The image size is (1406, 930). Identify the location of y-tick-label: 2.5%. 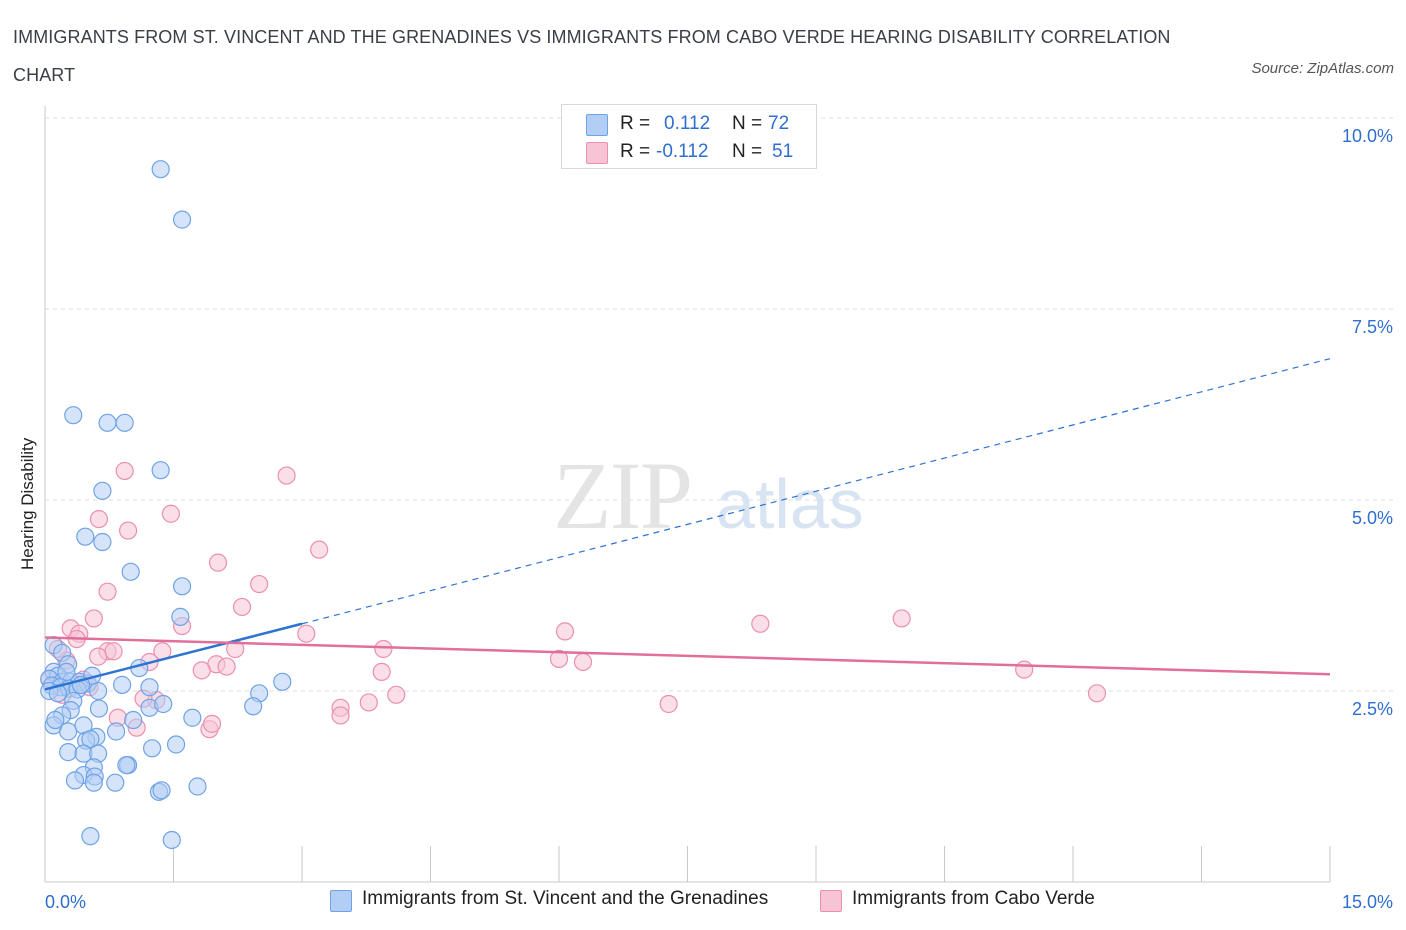
(1372, 709).